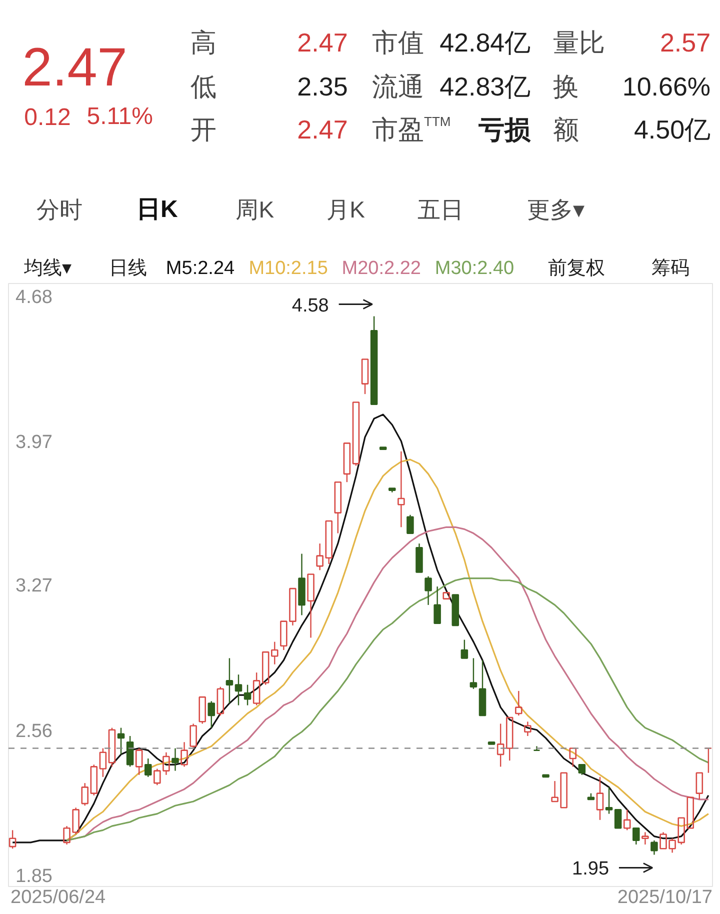 This screenshot has height=914, width=720. What do you see at coordinates (591, 869) in the screenshot?
I see `annotation: 1.95` at bounding box center [591, 869].